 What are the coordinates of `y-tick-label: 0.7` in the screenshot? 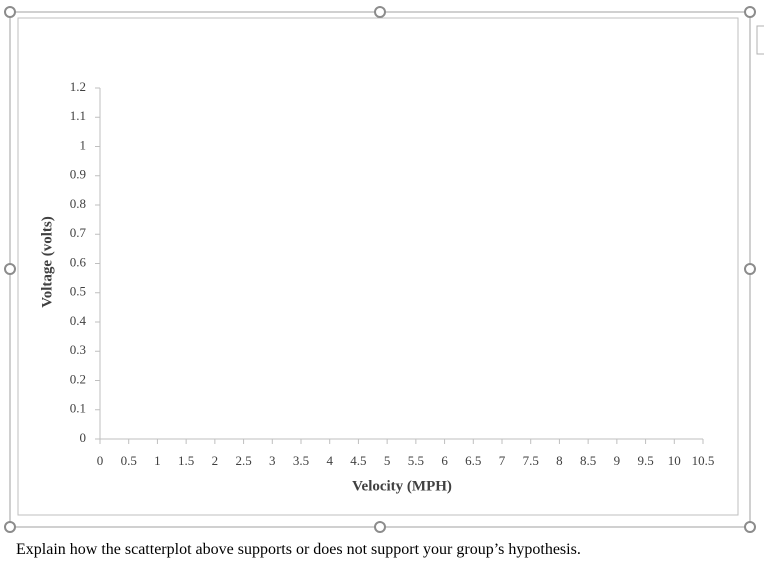 It's located at (78, 232).